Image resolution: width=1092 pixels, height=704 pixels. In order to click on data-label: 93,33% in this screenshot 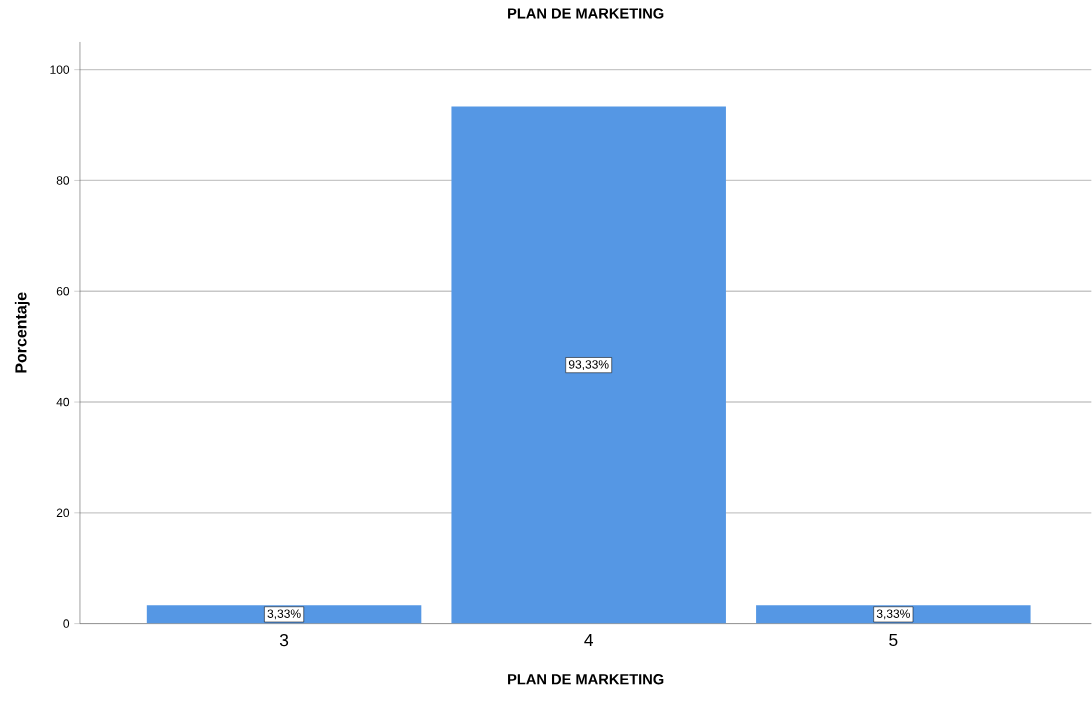, I will do `click(588, 365)`.